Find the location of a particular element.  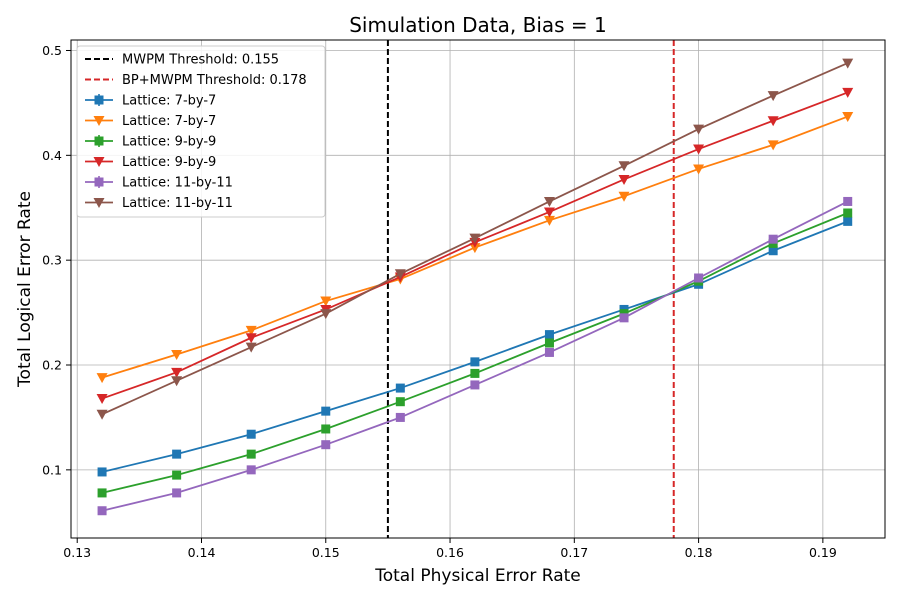

x-tick-label: 0.17 is located at coordinates (574, 552).